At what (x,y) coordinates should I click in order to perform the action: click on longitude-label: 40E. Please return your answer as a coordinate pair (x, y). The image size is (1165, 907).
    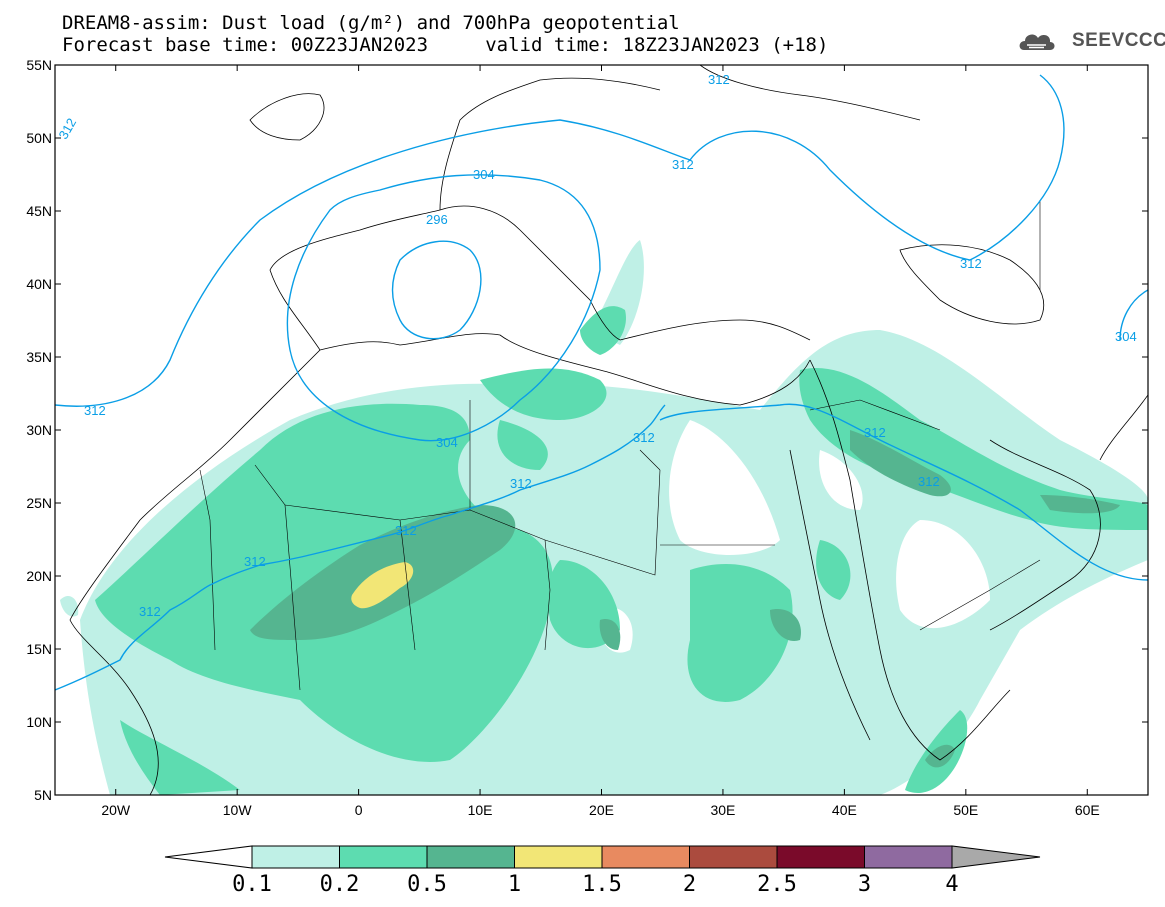
    Looking at the image, I should click on (844, 810).